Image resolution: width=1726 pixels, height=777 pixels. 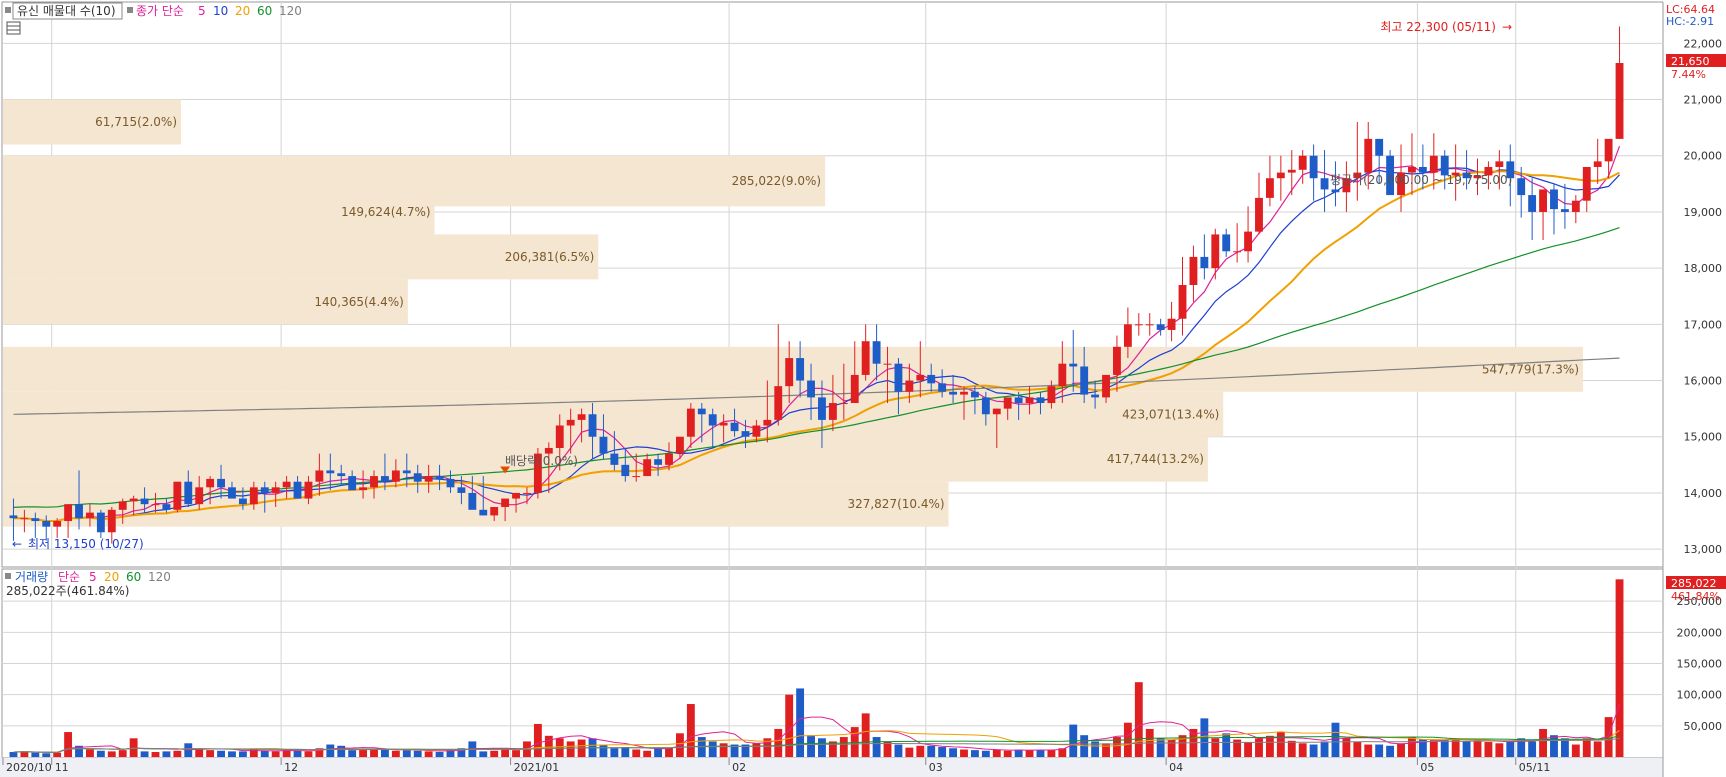 I want to click on legend-title-box, so click(x=67, y=11).